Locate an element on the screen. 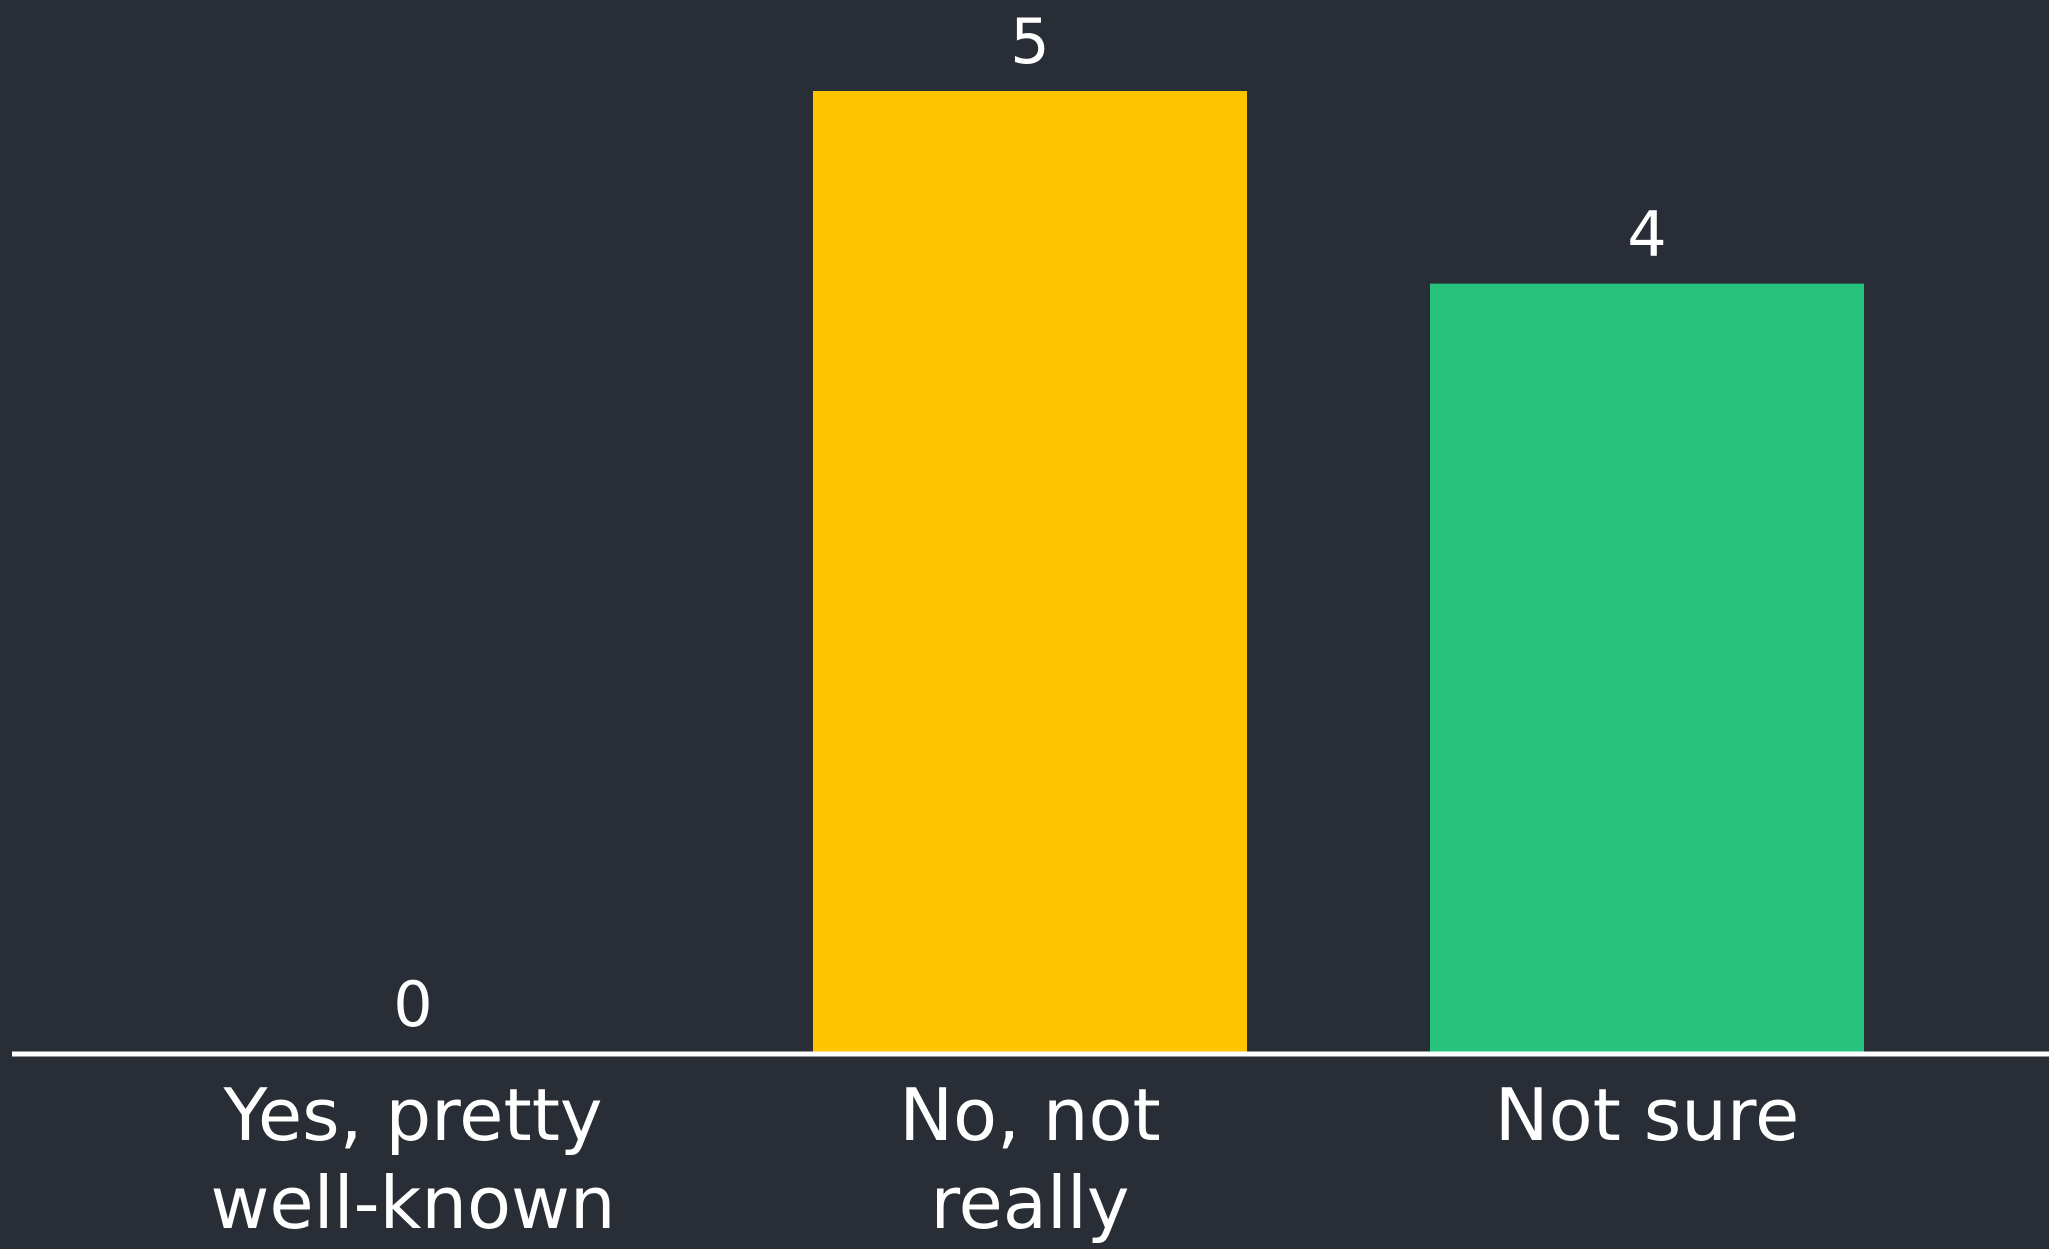 This screenshot has height=1249, width=2049. category-label-3: Not sure is located at coordinates (1647, 1115).